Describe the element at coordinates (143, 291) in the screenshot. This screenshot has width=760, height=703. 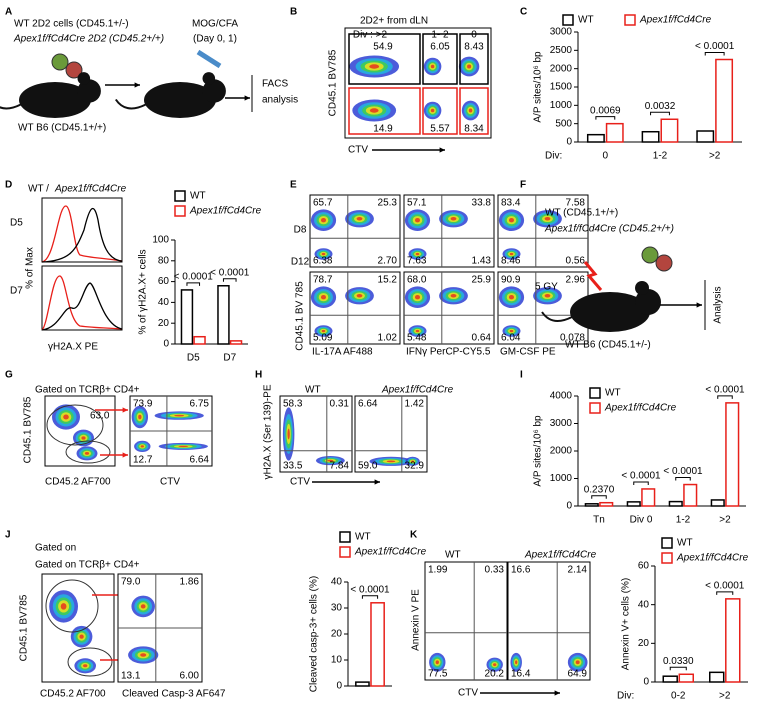
I see `y-axis-label: % of γH2A.X+ cells` at that location.